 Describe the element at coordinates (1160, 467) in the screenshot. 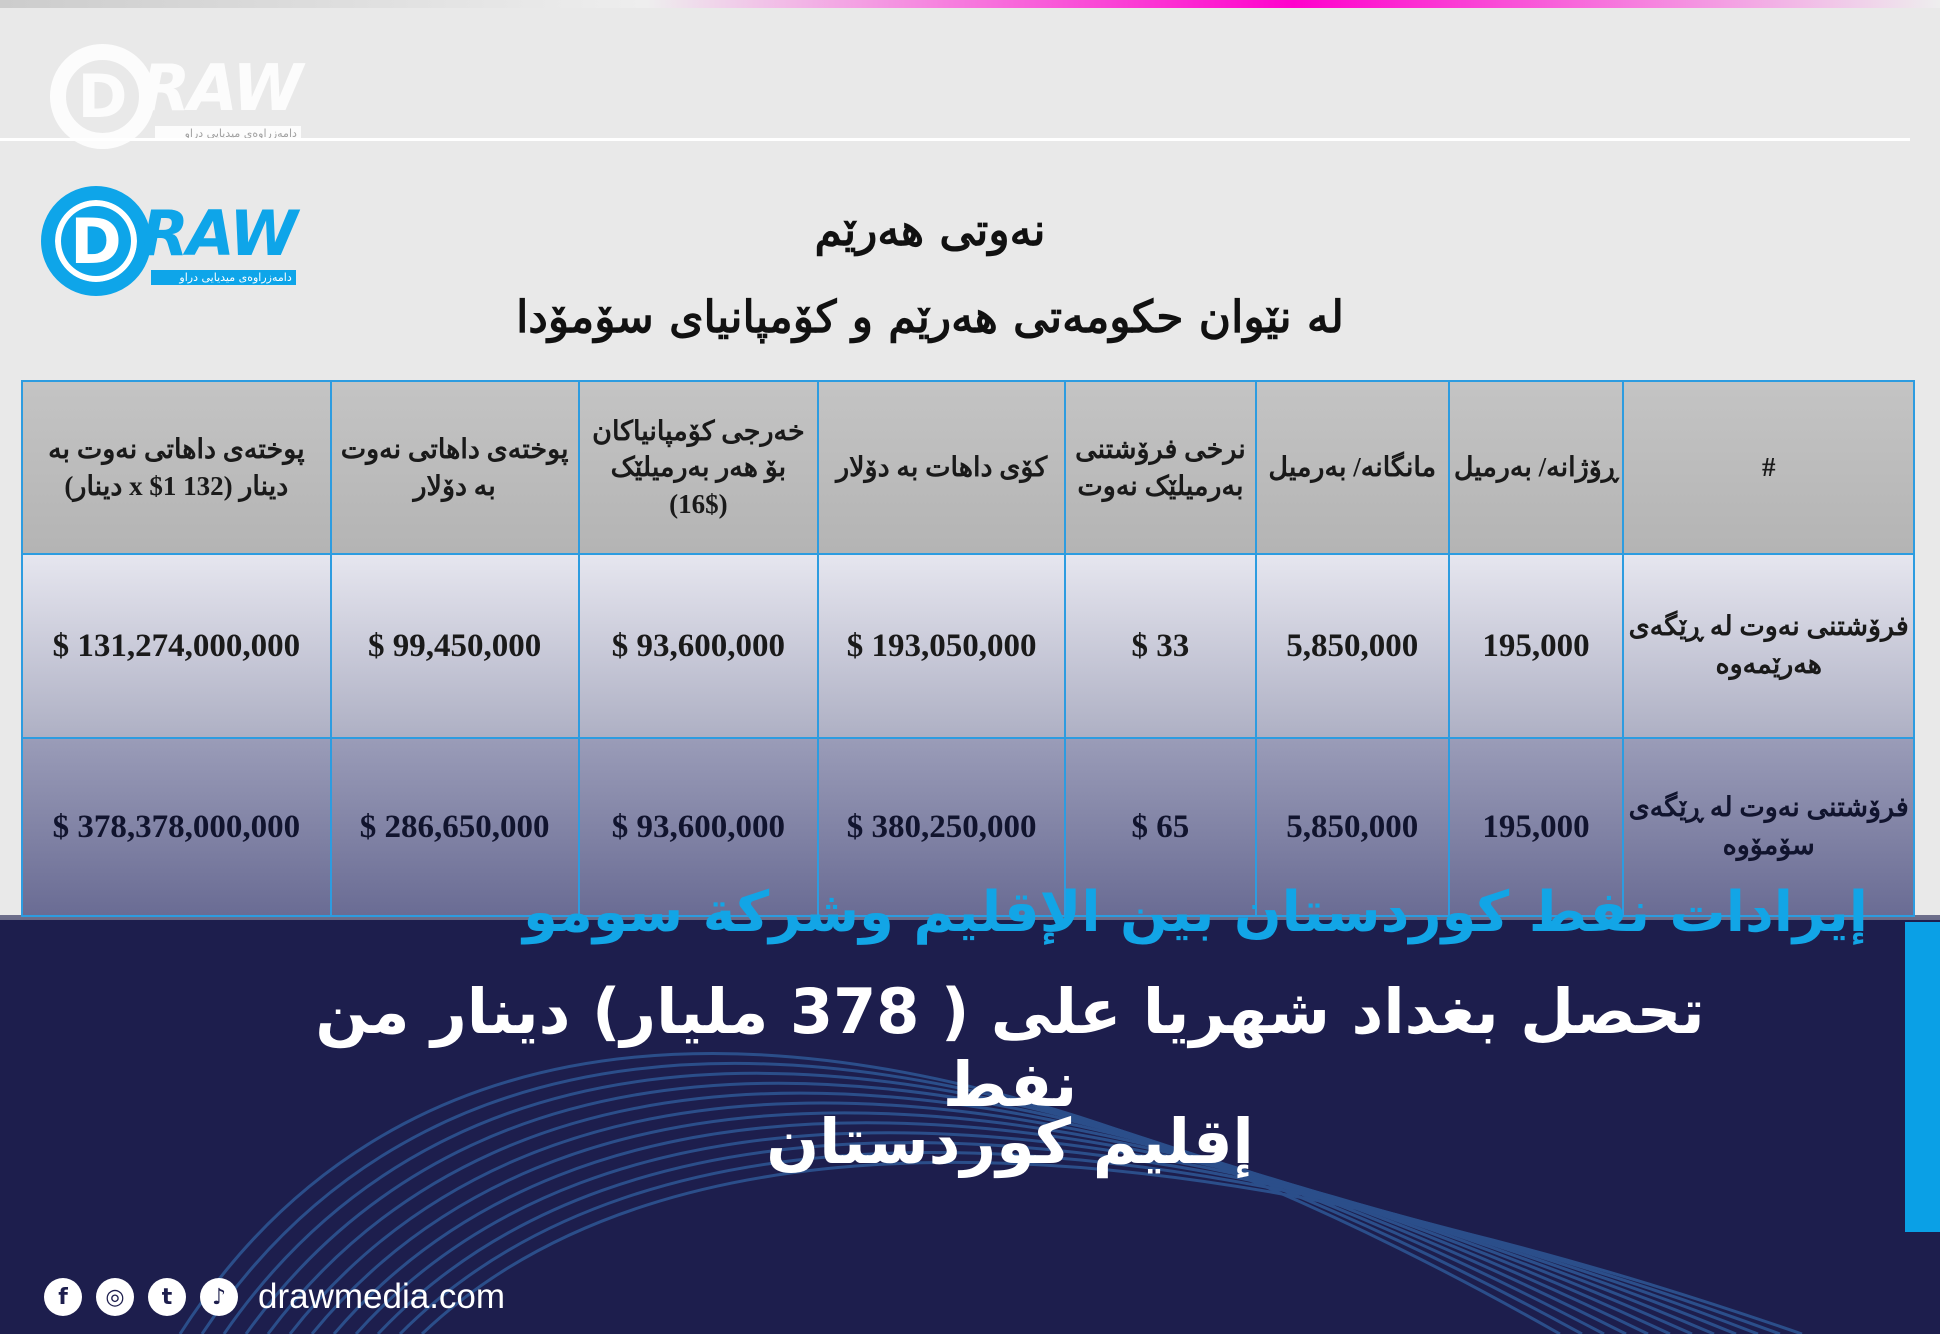

I see `header-cell: نرخی فرۆشتنی بەرمیلێک نەوت` at that location.